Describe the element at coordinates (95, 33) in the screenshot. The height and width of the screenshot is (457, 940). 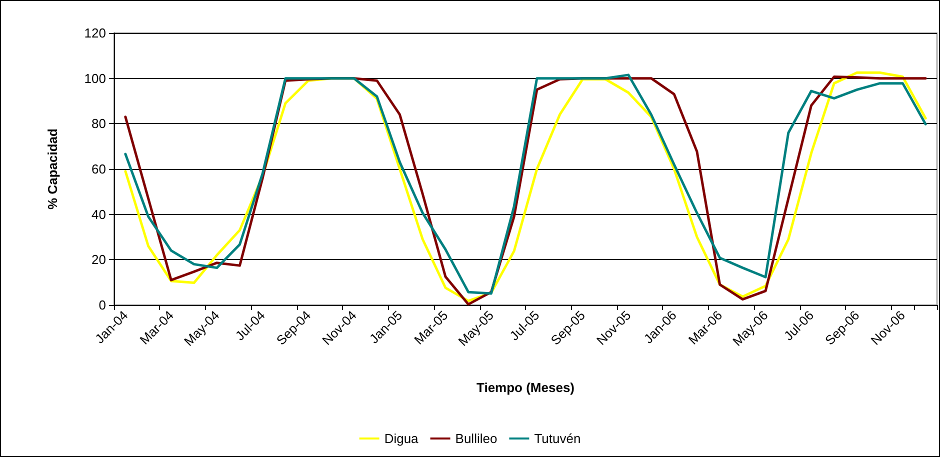
I see `y-tick-label: 120` at that location.